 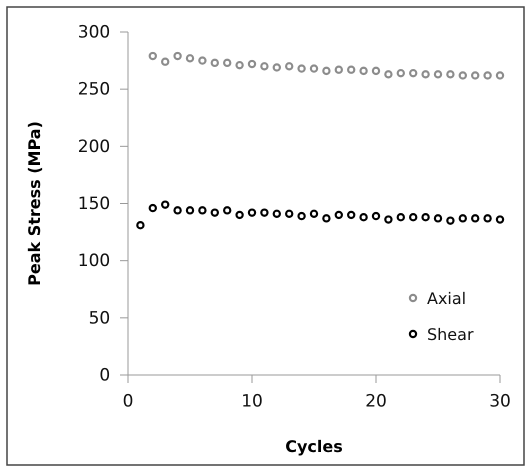 I want to click on legend-label: Axial, so click(x=446, y=298).